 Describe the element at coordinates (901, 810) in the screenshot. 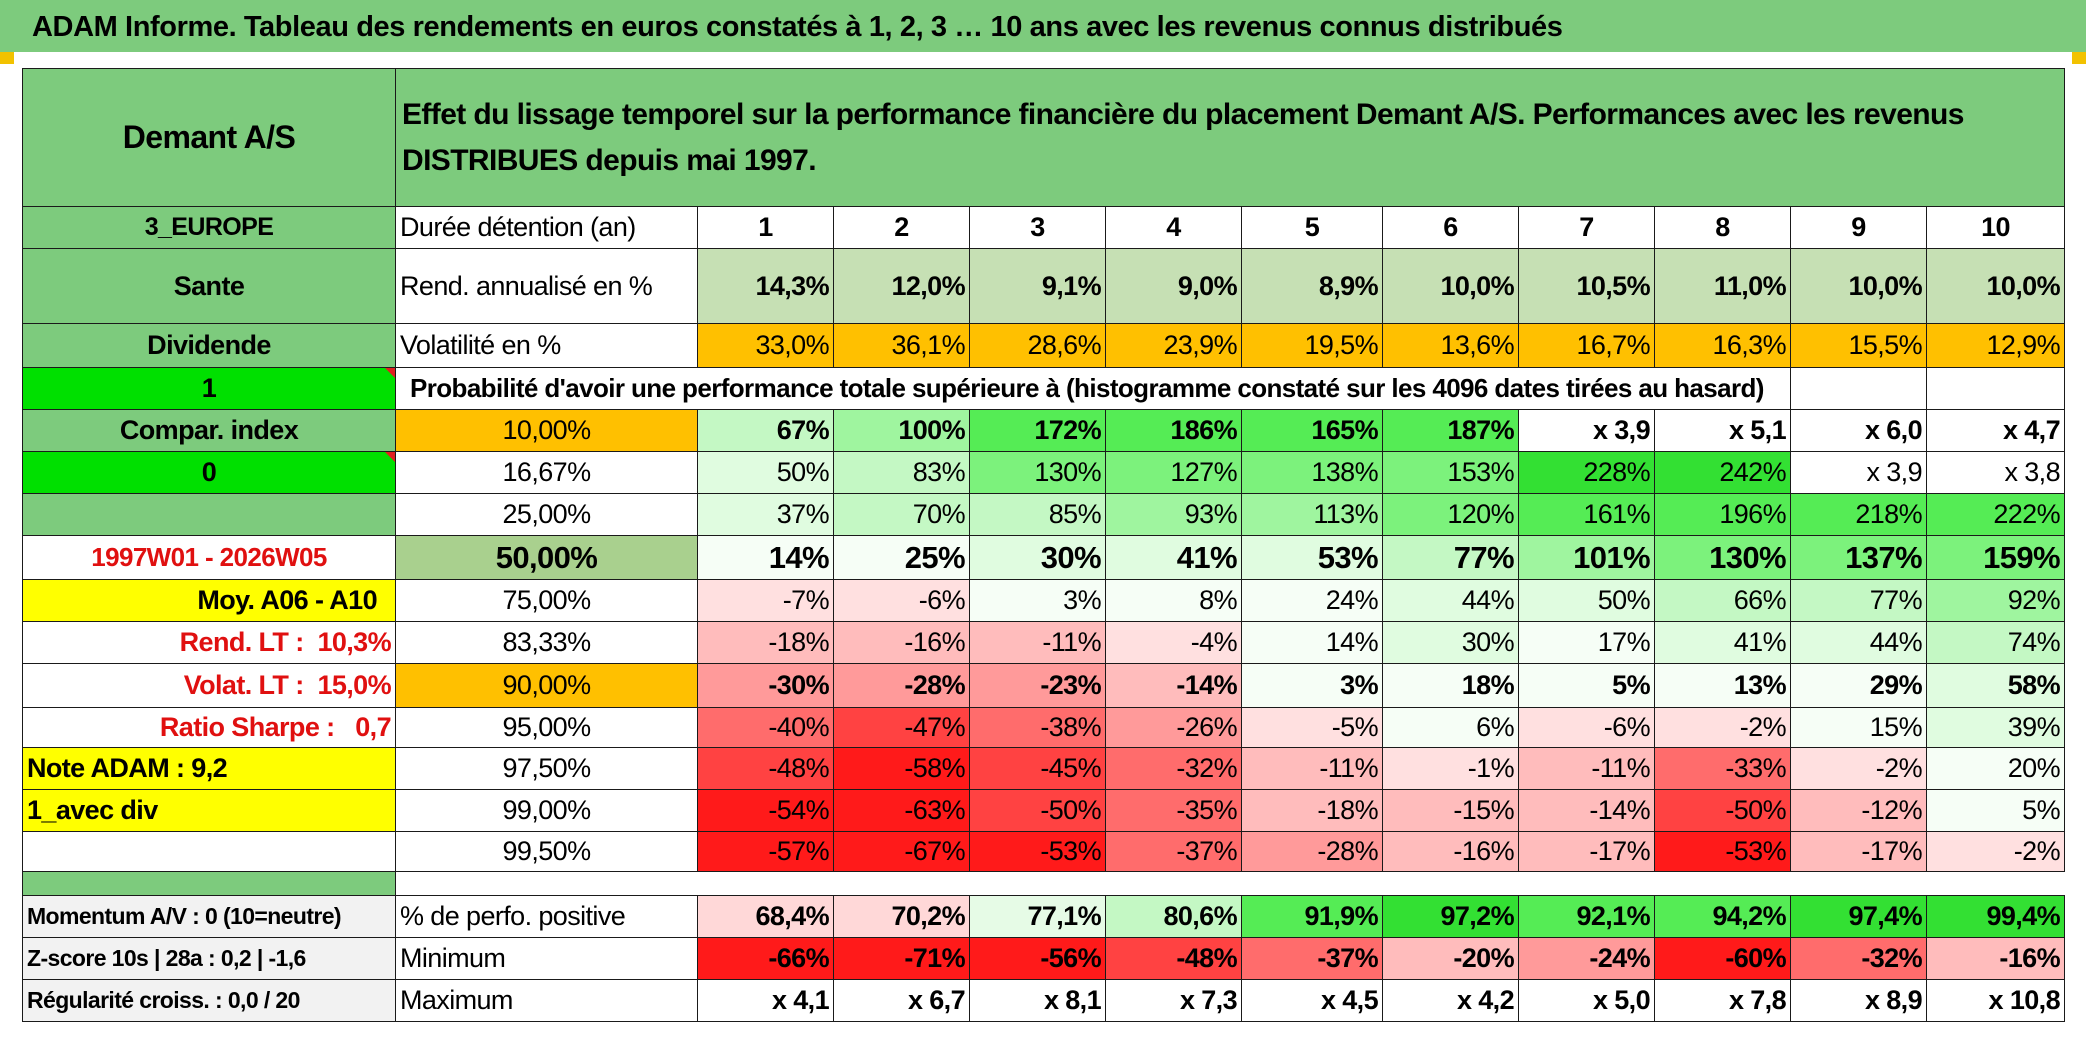

I see `prob-cell: -63%` at that location.